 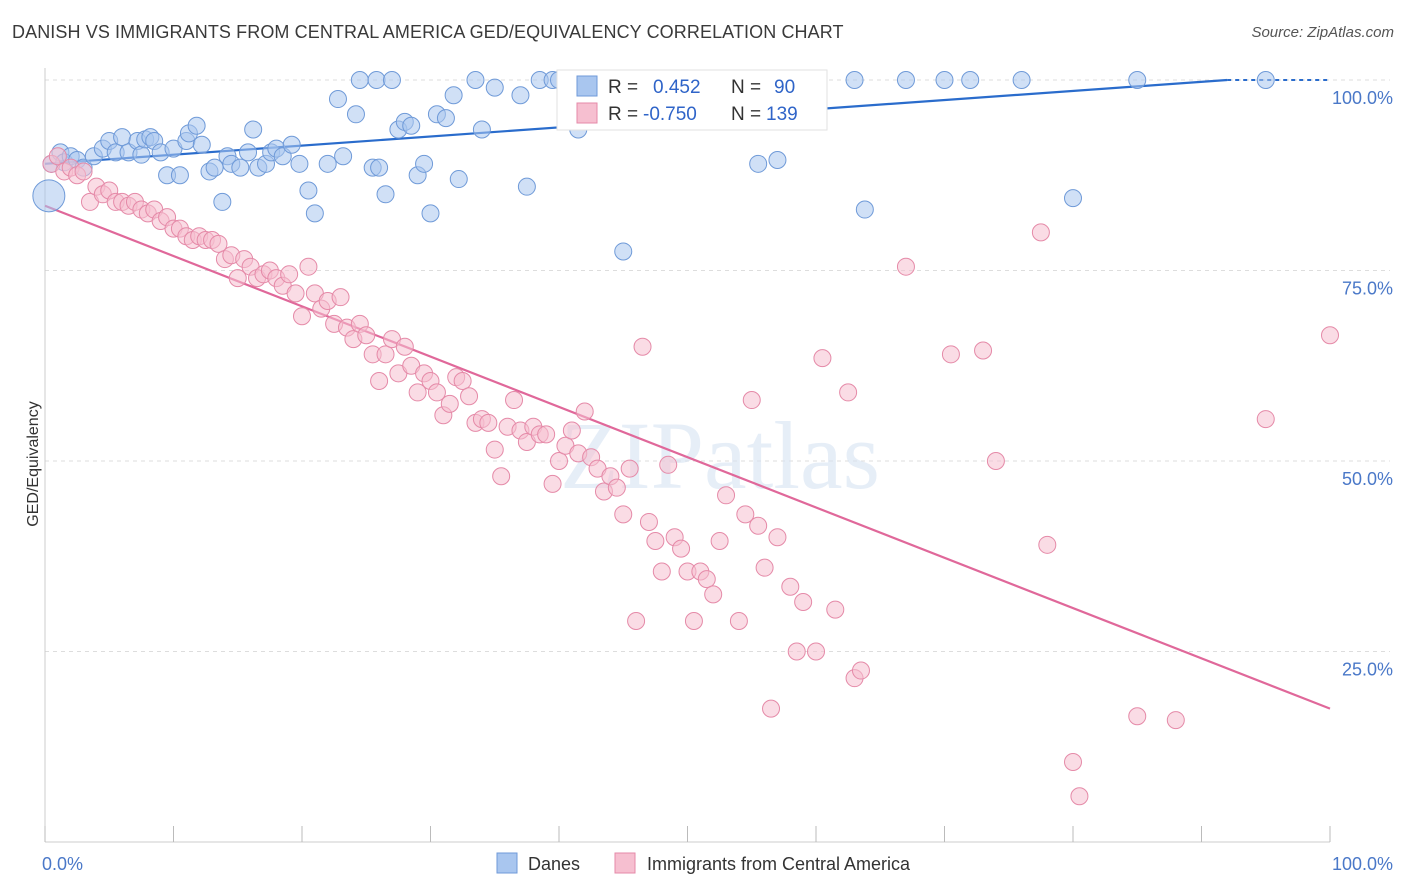 I want to click on y-tick-label: 100.0%, so click(x=1362, y=98).